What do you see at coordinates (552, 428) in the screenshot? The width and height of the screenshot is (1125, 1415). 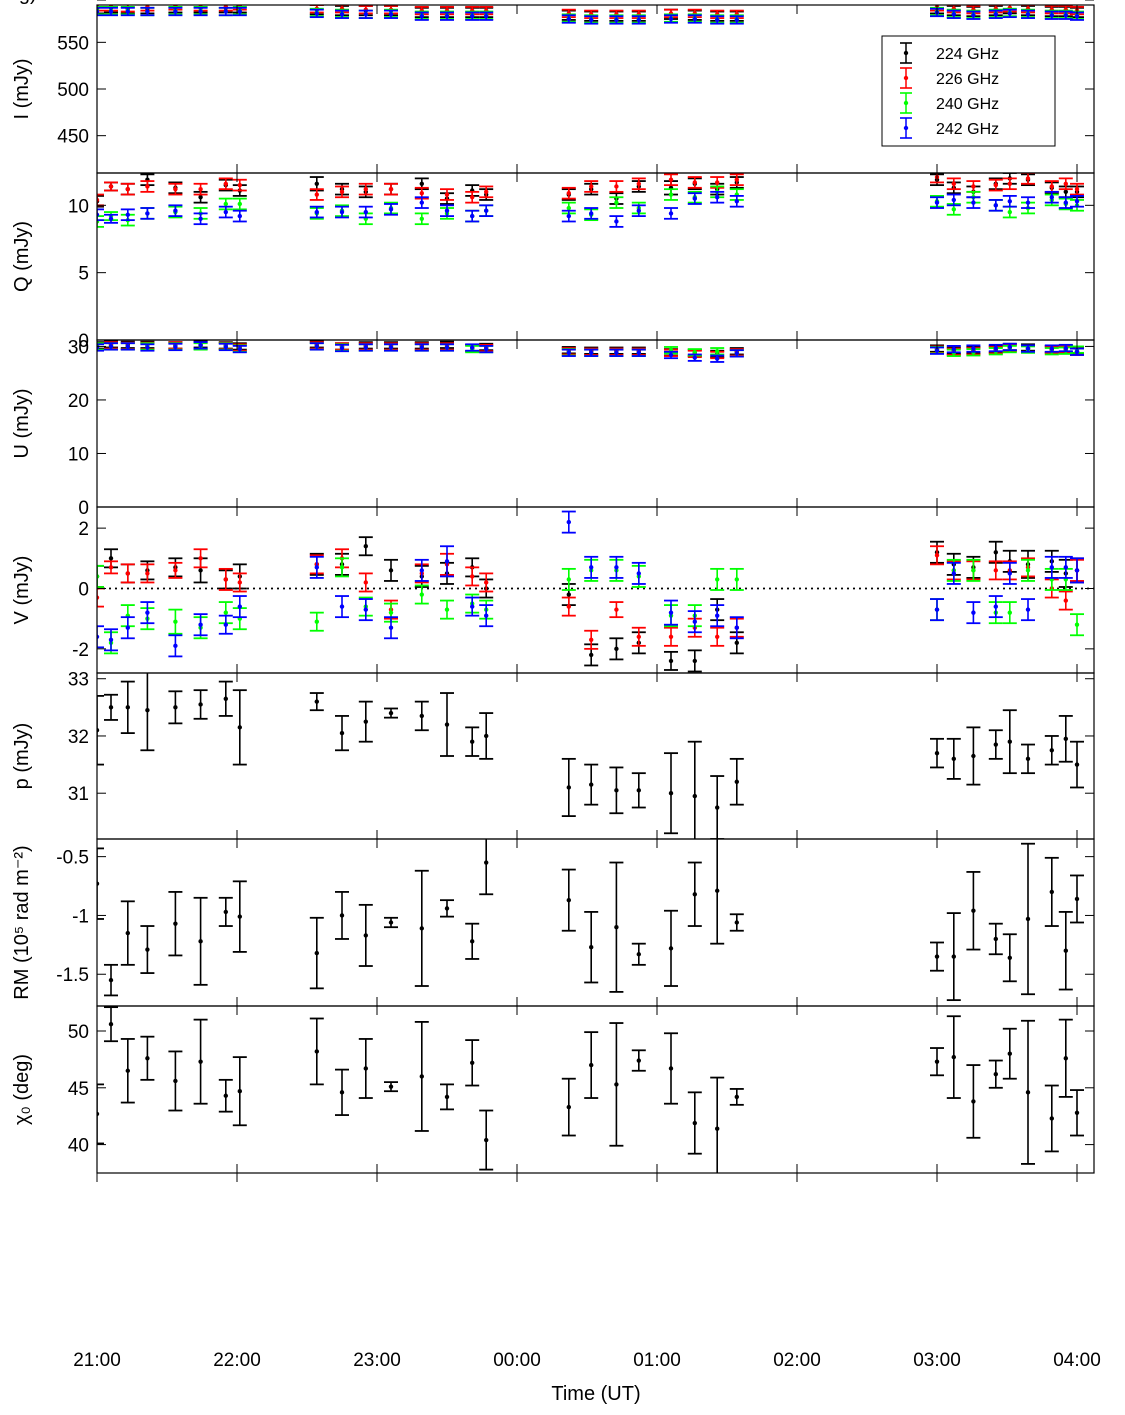 I see `panel-3: 0102030U (mJy)` at bounding box center [552, 428].